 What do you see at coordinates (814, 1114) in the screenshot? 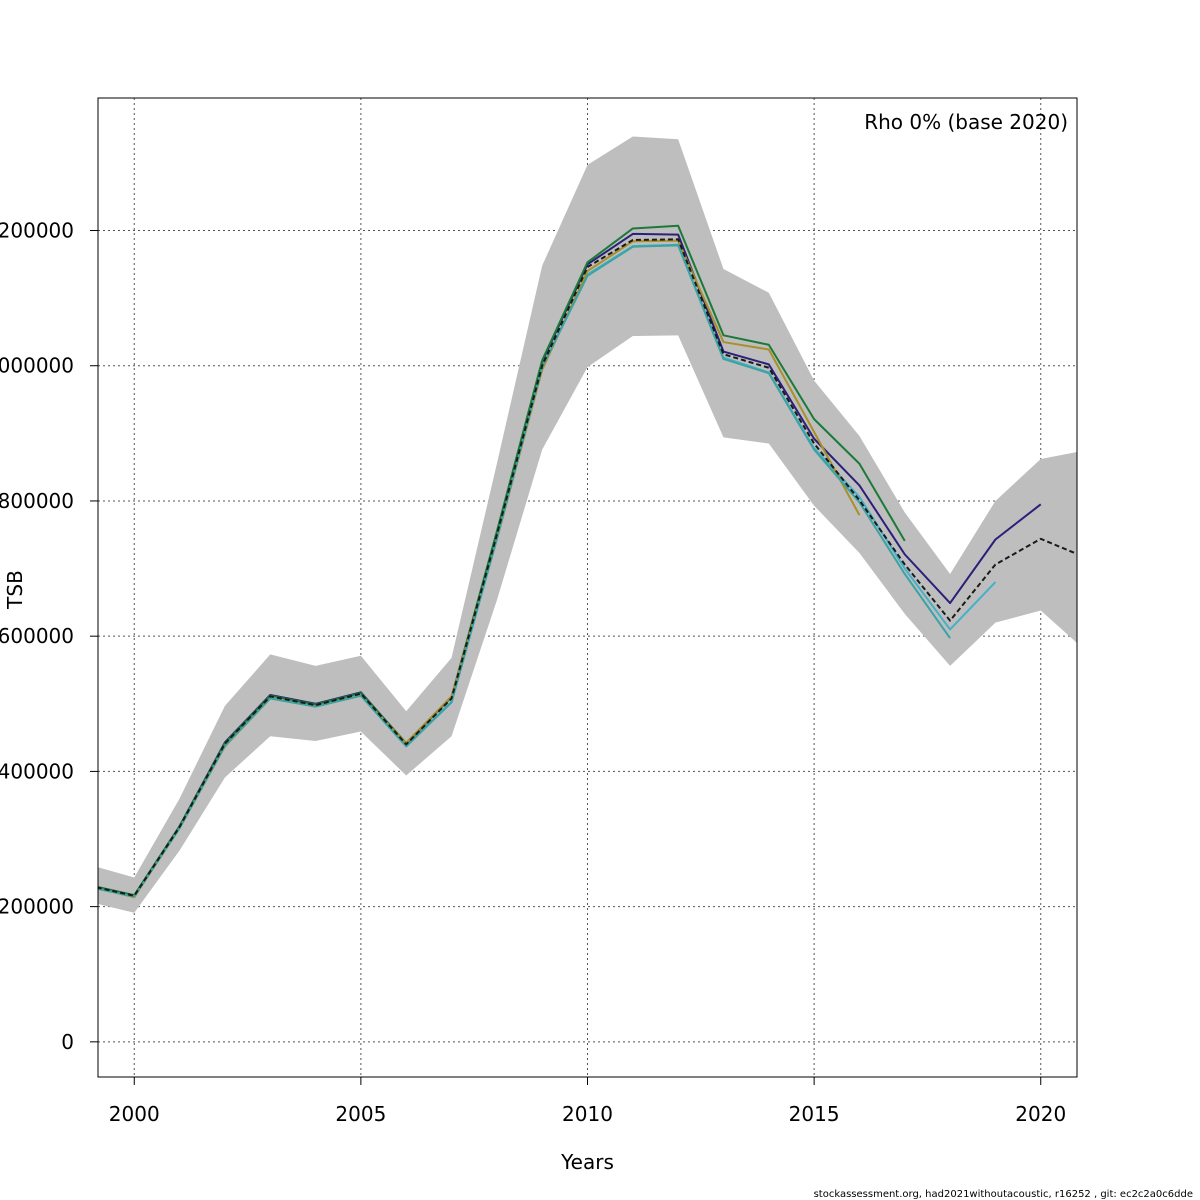
I see `x-tick-label: 2015` at bounding box center [814, 1114].